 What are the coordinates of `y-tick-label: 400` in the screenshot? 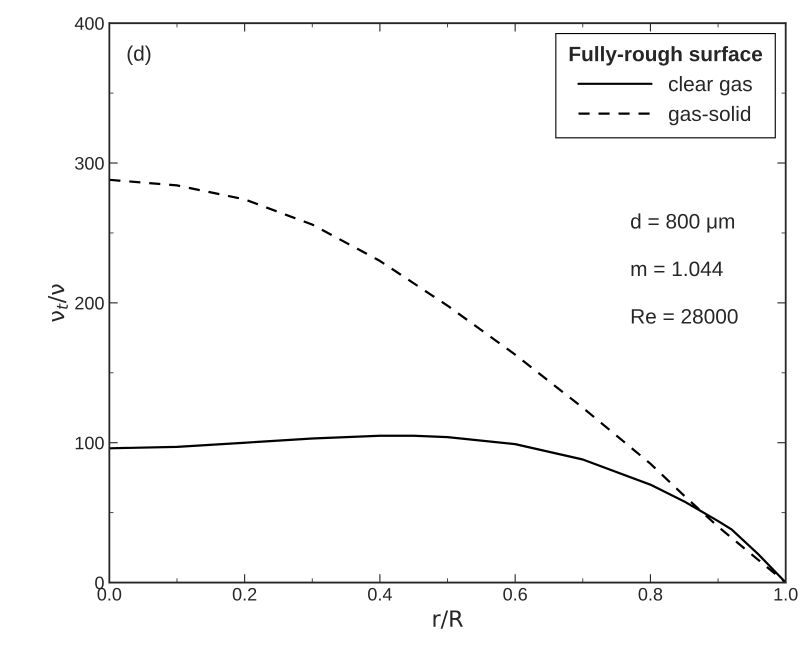 It's located at (89, 23).